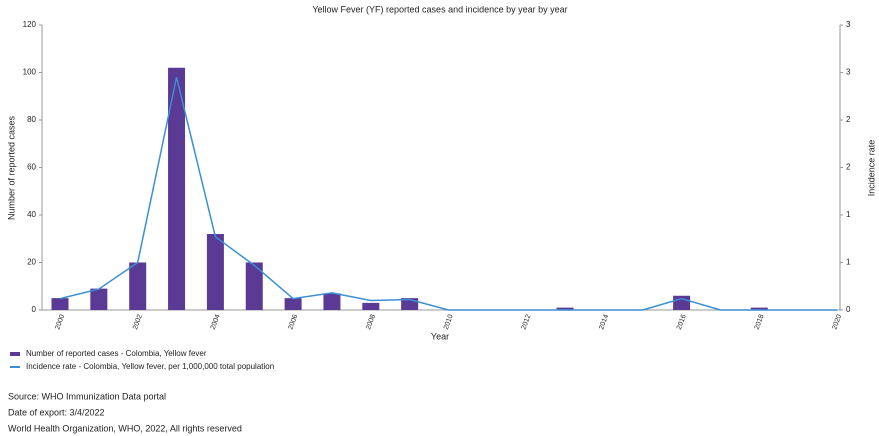  Describe the element at coordinates (31, 262) in the screenshot. I see `y-tick-label: 20` at that location.